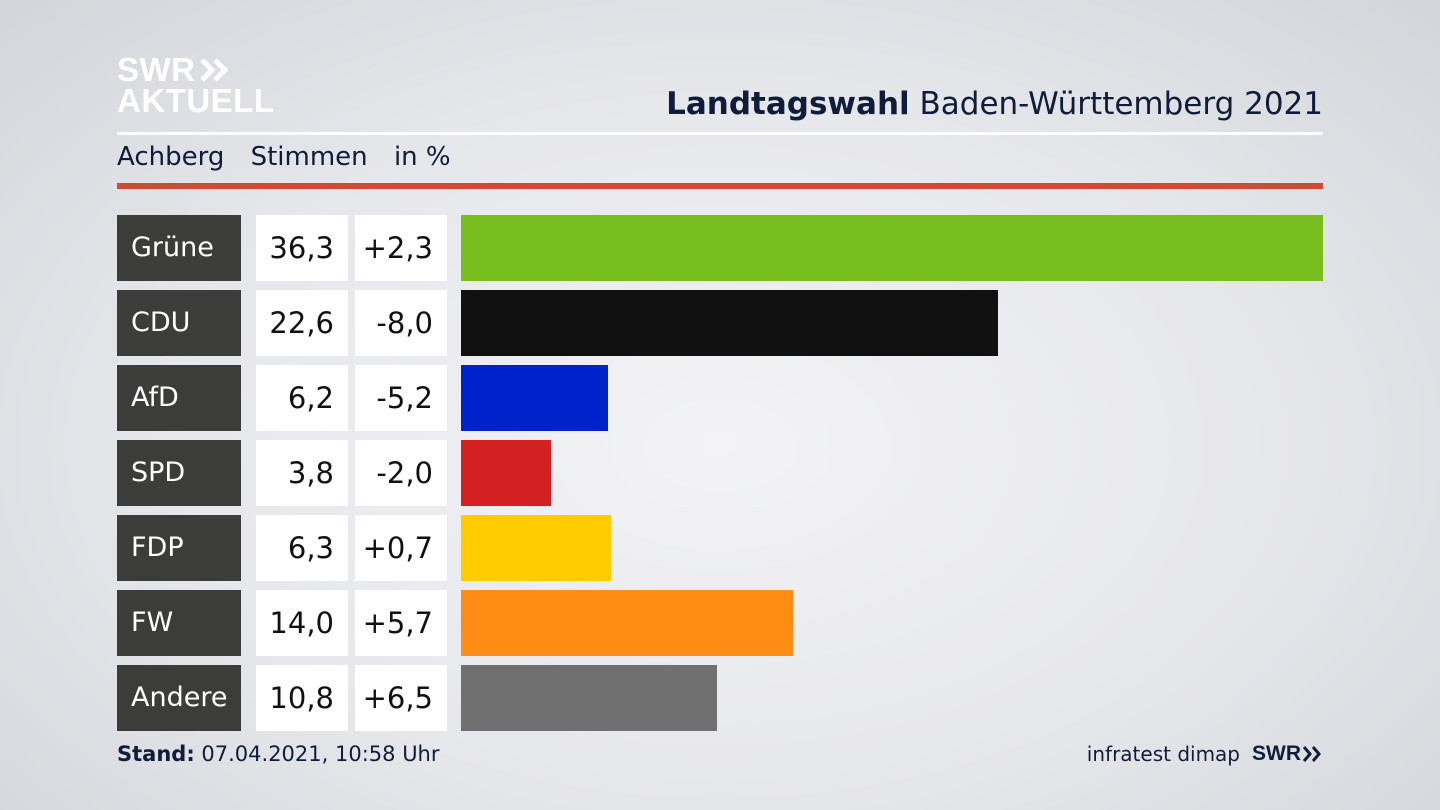 This screenshot has width=1440, height=810. I want to click on chart-title-rest: Baden-Württemberg 2021, so click(1121, 104).